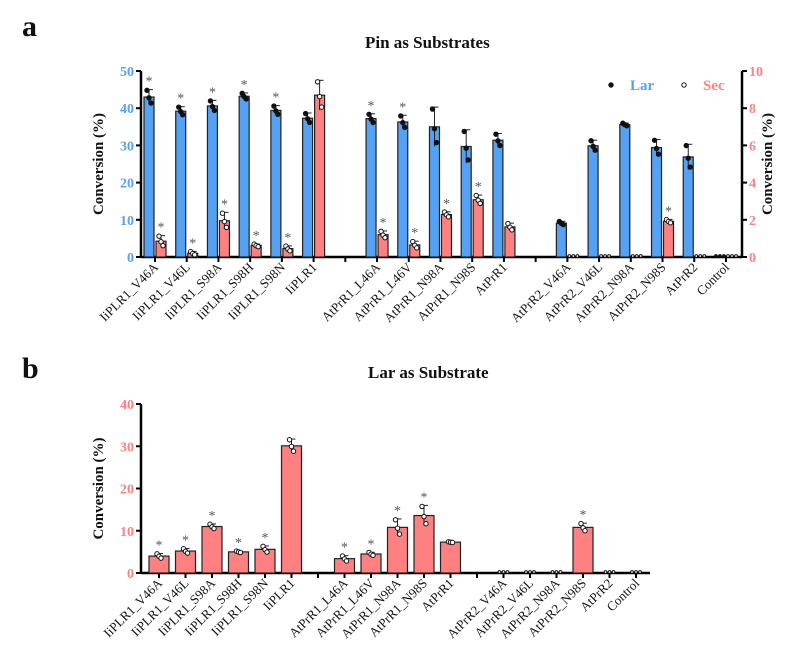 The height and width of the screenshot is (664, 799). What do you see at coordinates (127, 447) in the screenshot?
I see `chart-b-ytick-label: 30` at bounding box center [127, 447].